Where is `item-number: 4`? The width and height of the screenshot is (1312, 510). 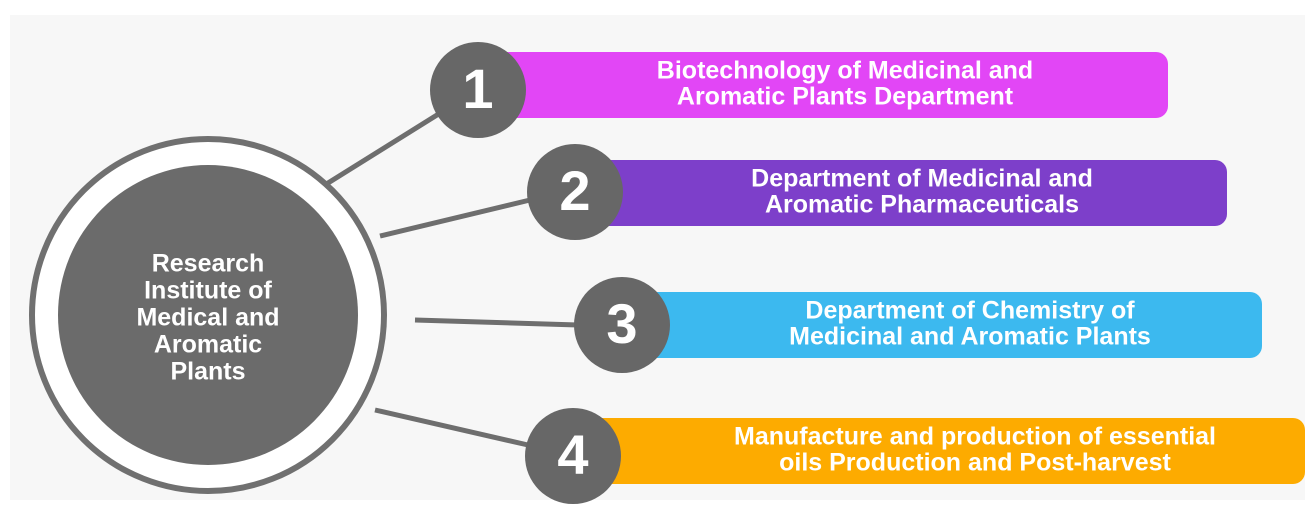 item-number: 4 is located at coordinates (572, 454).